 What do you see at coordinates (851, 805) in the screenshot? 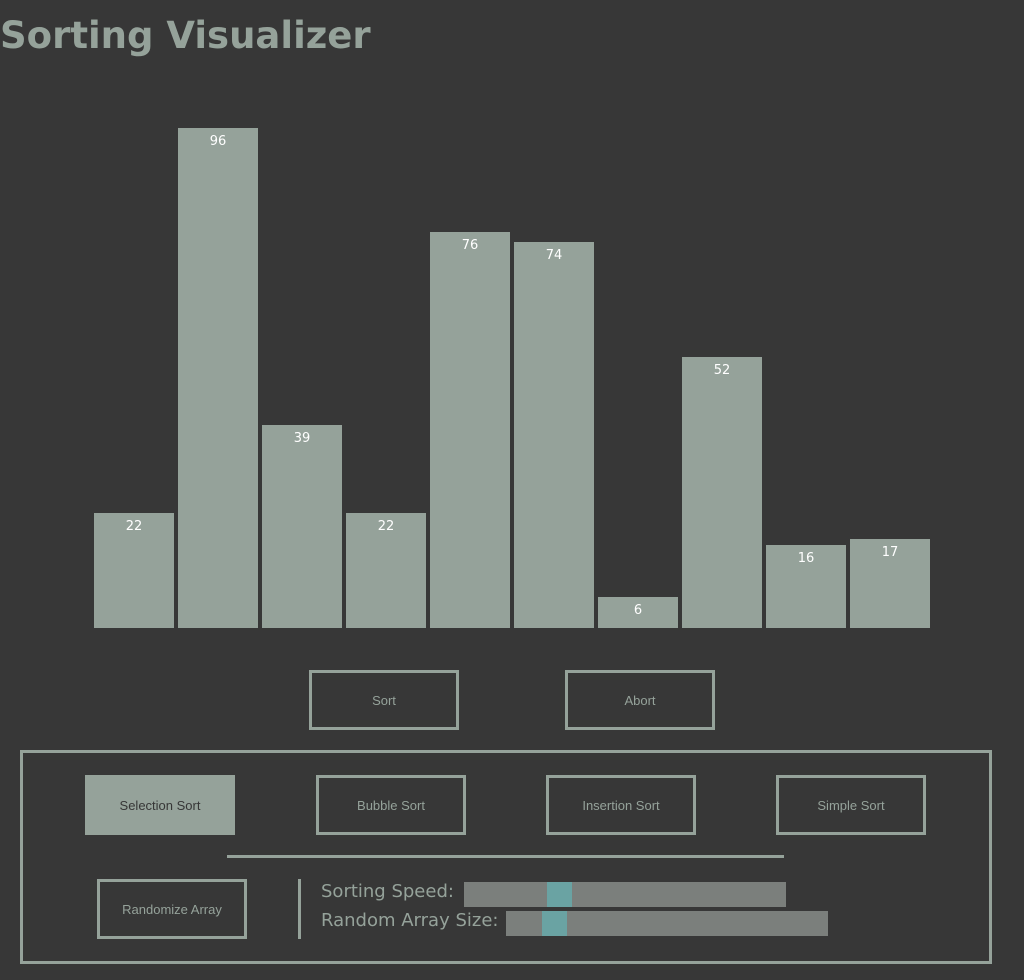
I see `simple-sort-button: Simple Sort` at bounding box center [851, 805].